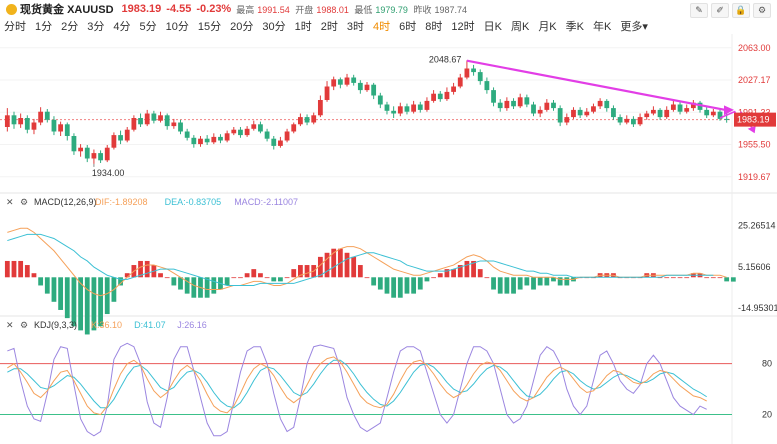  Describe the element at coordinates (44, 27) in the screenshot. I see `period-tab: 1分` at that location.